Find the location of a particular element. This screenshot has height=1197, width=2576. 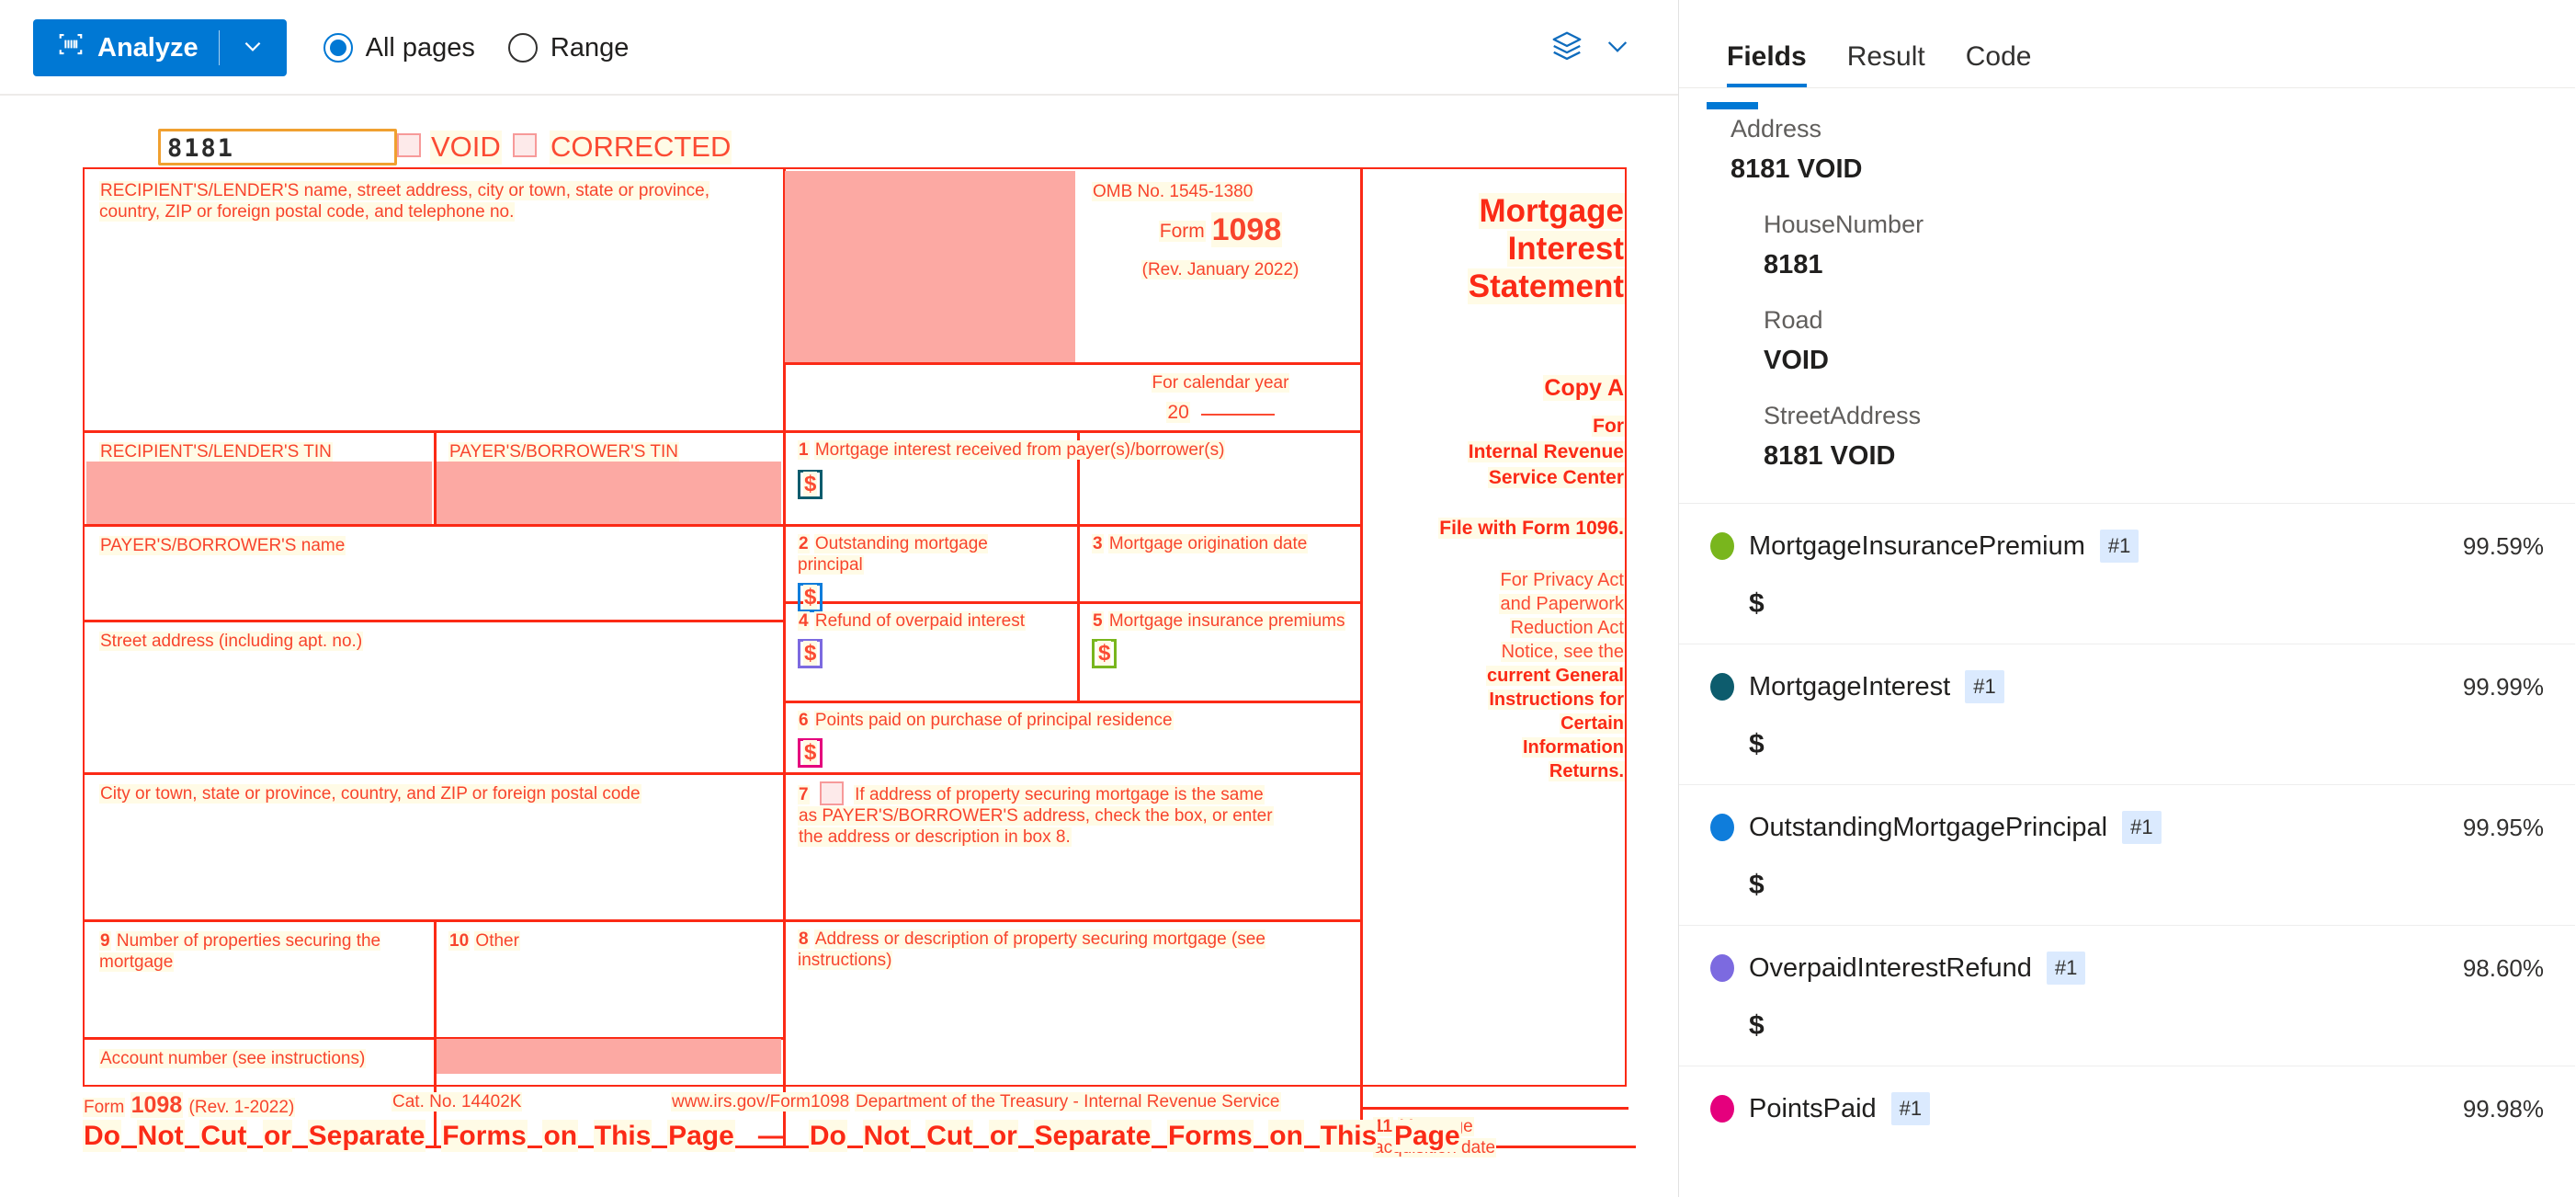

analyze-dropdown-button is located at coordinates (252, 47).